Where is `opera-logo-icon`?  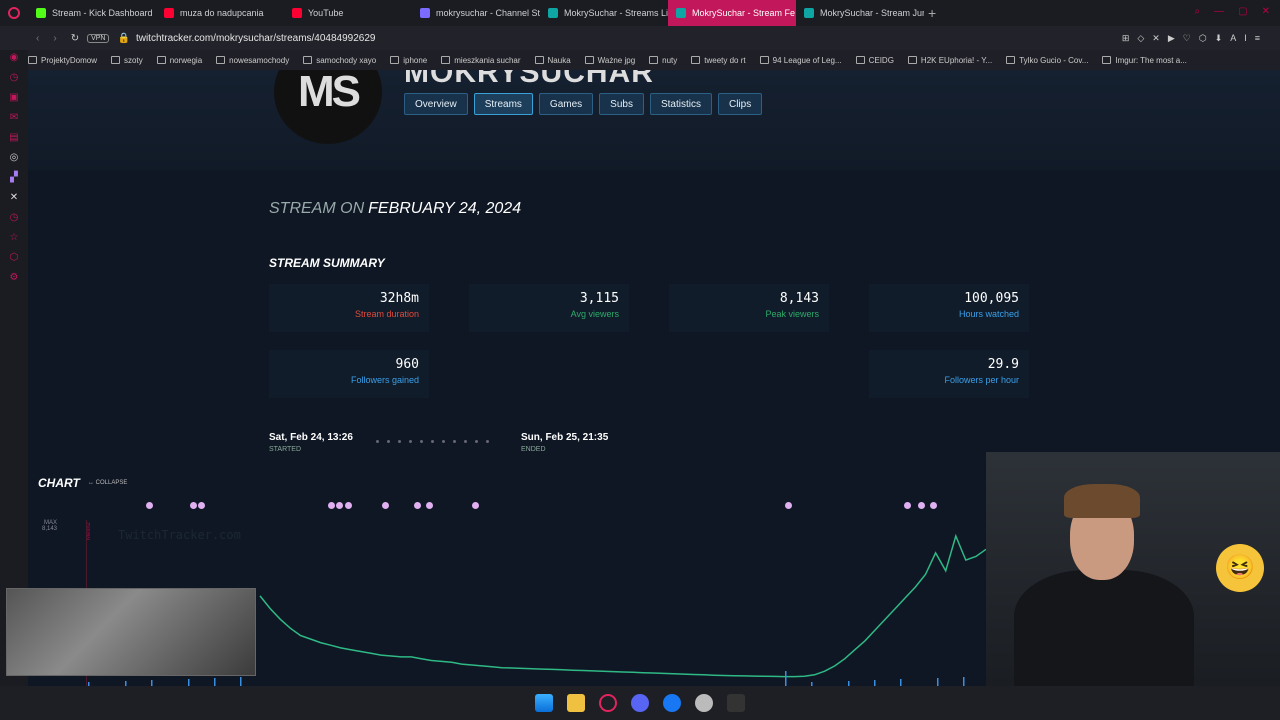 opera-logo-icon is located at coordinates (14, 13).